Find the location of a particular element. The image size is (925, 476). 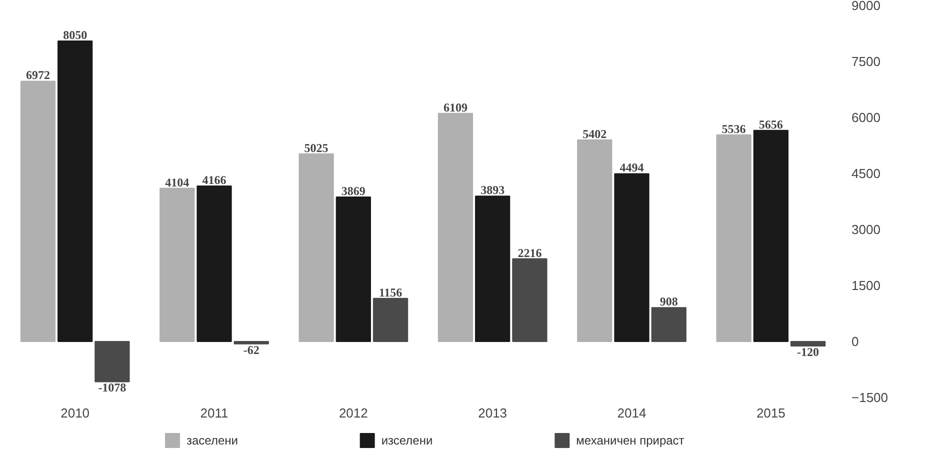

y-tick-label: 0 is located at coordinates (855, 341).